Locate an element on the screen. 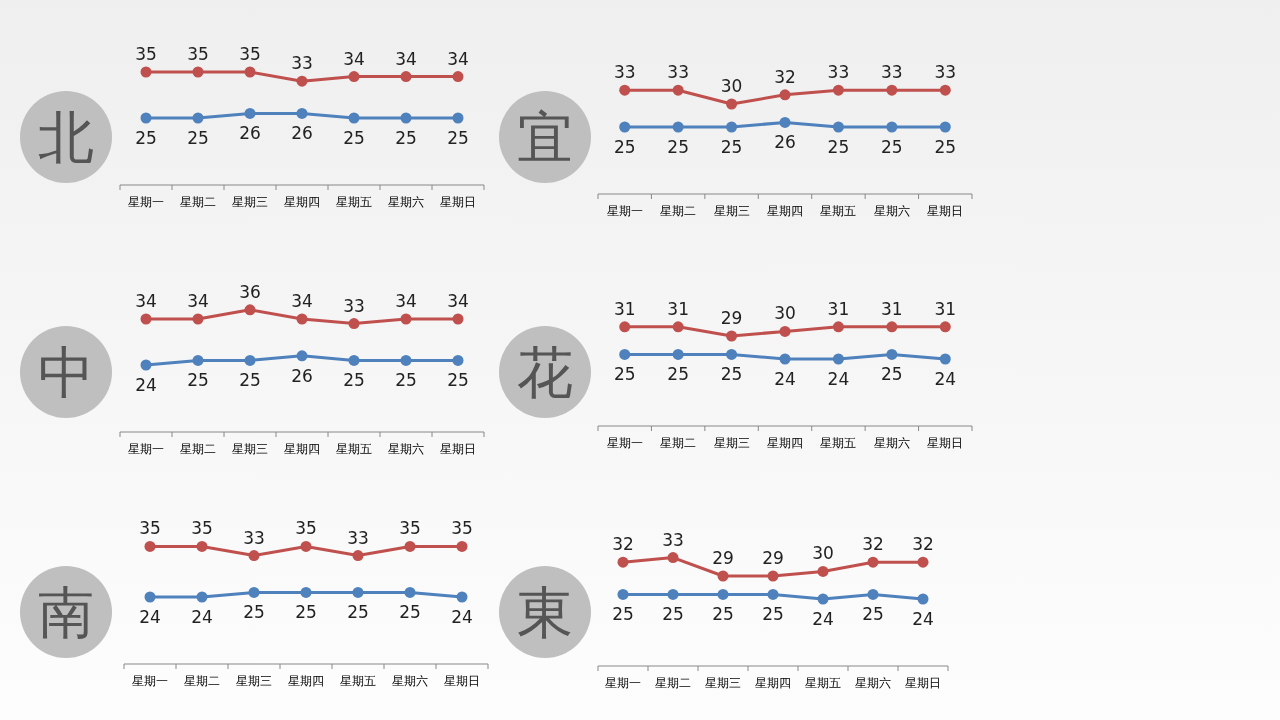 The width and height of the screenshot is (1280, 720). data-label: 29 is located at coordinates (731, 318).